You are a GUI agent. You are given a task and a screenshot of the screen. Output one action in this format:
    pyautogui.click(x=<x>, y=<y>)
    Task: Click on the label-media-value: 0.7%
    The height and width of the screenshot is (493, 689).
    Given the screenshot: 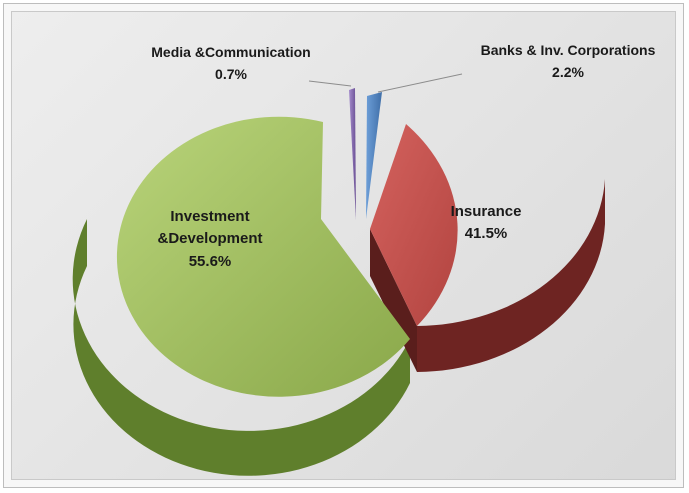 What is the action you would take?
    pyautogui.click(x=231, y=74)
    